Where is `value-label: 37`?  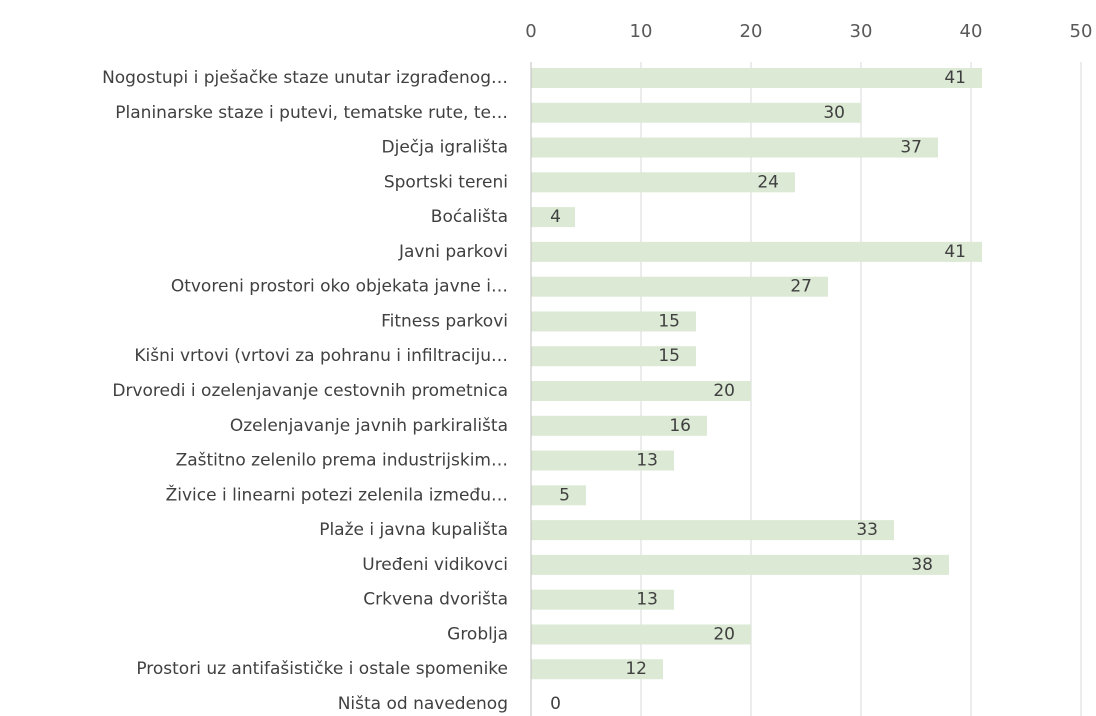
value-label: 37 is located at coordinates (911, 148).